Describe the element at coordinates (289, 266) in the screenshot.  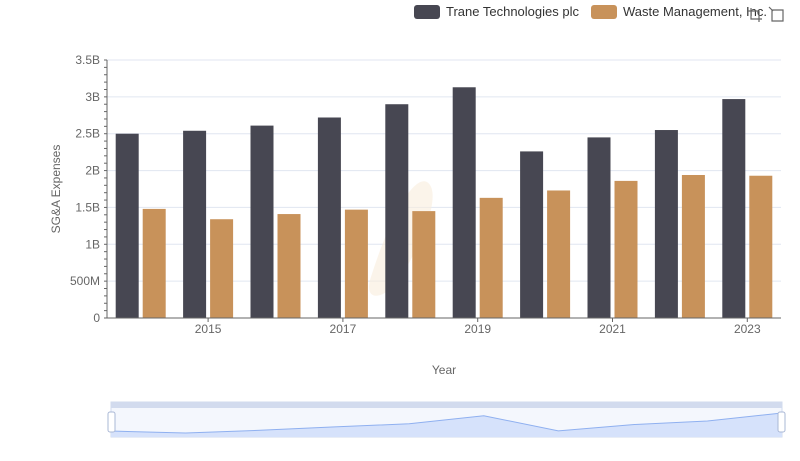
I see `bar-waste-management-2016` at that location.